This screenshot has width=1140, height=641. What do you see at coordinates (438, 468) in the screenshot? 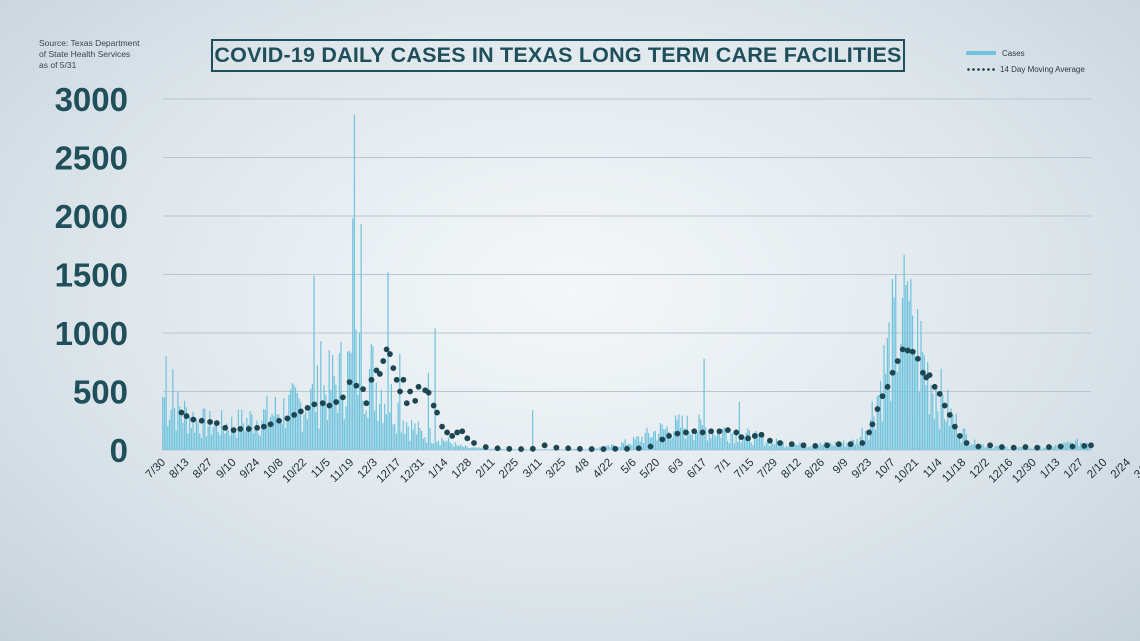
I see `x-tick-label: 1/14` at bounding box center [438, 468].